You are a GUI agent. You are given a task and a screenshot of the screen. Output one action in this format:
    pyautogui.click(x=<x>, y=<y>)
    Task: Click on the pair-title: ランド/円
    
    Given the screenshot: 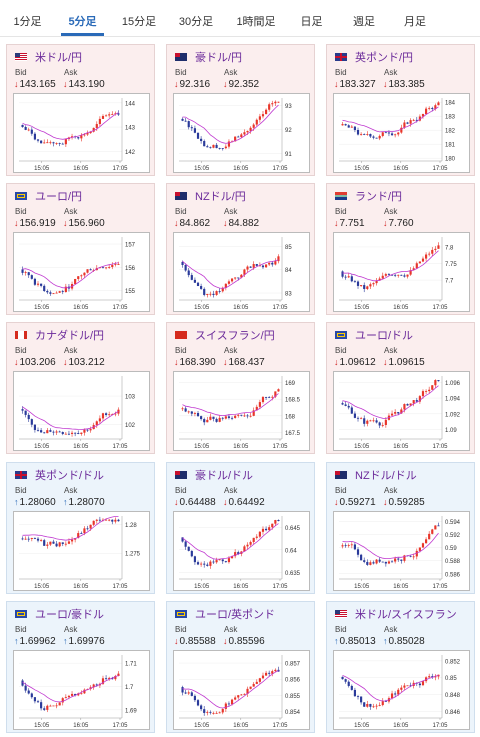 What is the action you would take?
    pyautogui.click(x=368, y=196)
    